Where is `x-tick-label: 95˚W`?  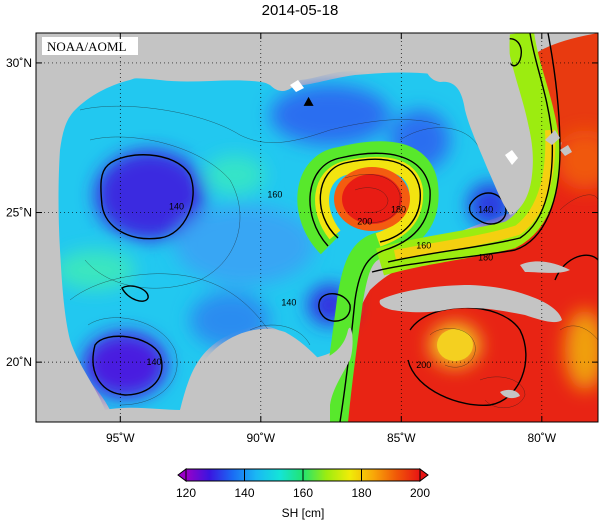 x-tick-label: 95˚W is located at coordinates (120, 438).